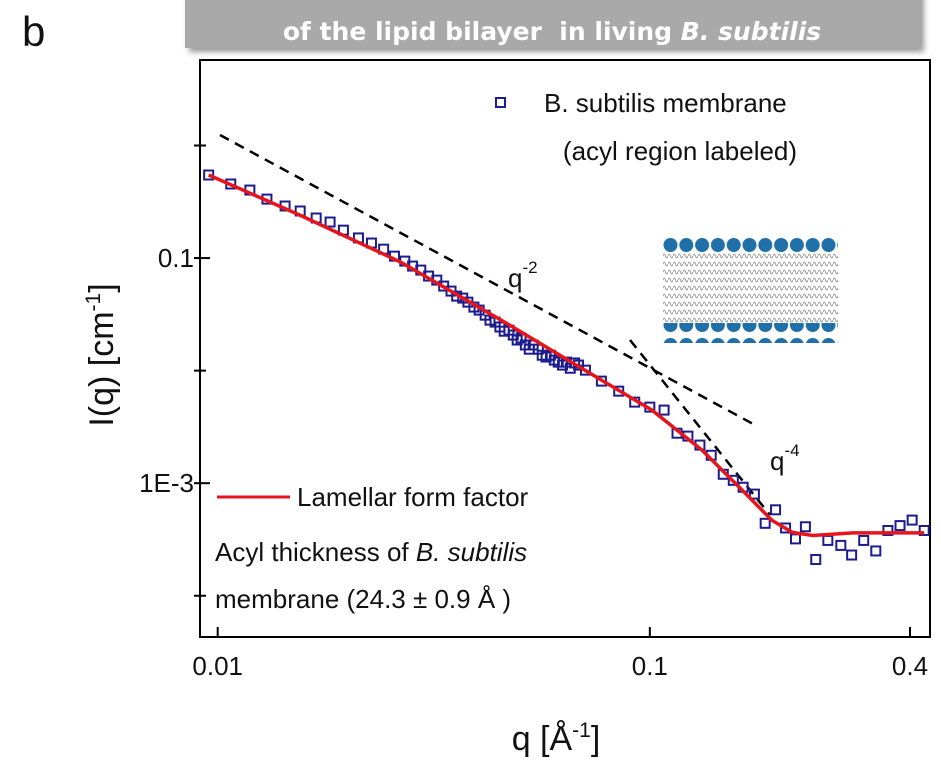 This screenshot has height=763, width=941. What do you see at coordinates (680, 151) in the screenshot?
I see `legend-note: (acyl region labeled)` at bounding box center [680, 151].